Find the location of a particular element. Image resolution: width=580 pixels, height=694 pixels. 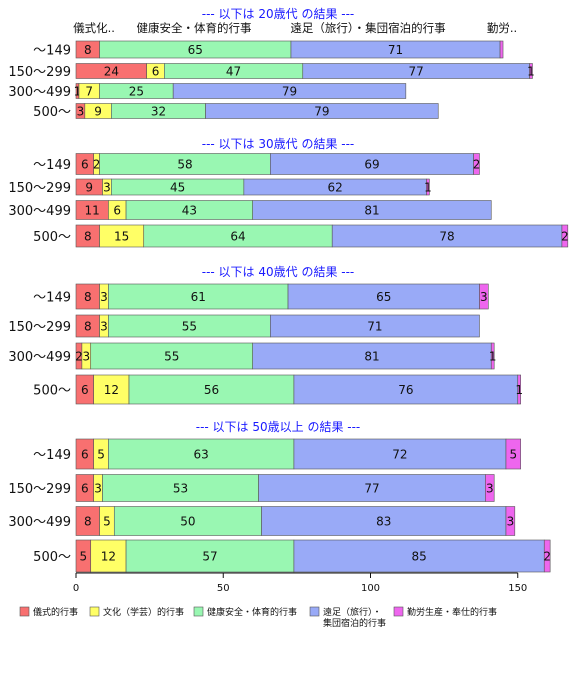

data-label: 57 is located at coordinates (209, 557).